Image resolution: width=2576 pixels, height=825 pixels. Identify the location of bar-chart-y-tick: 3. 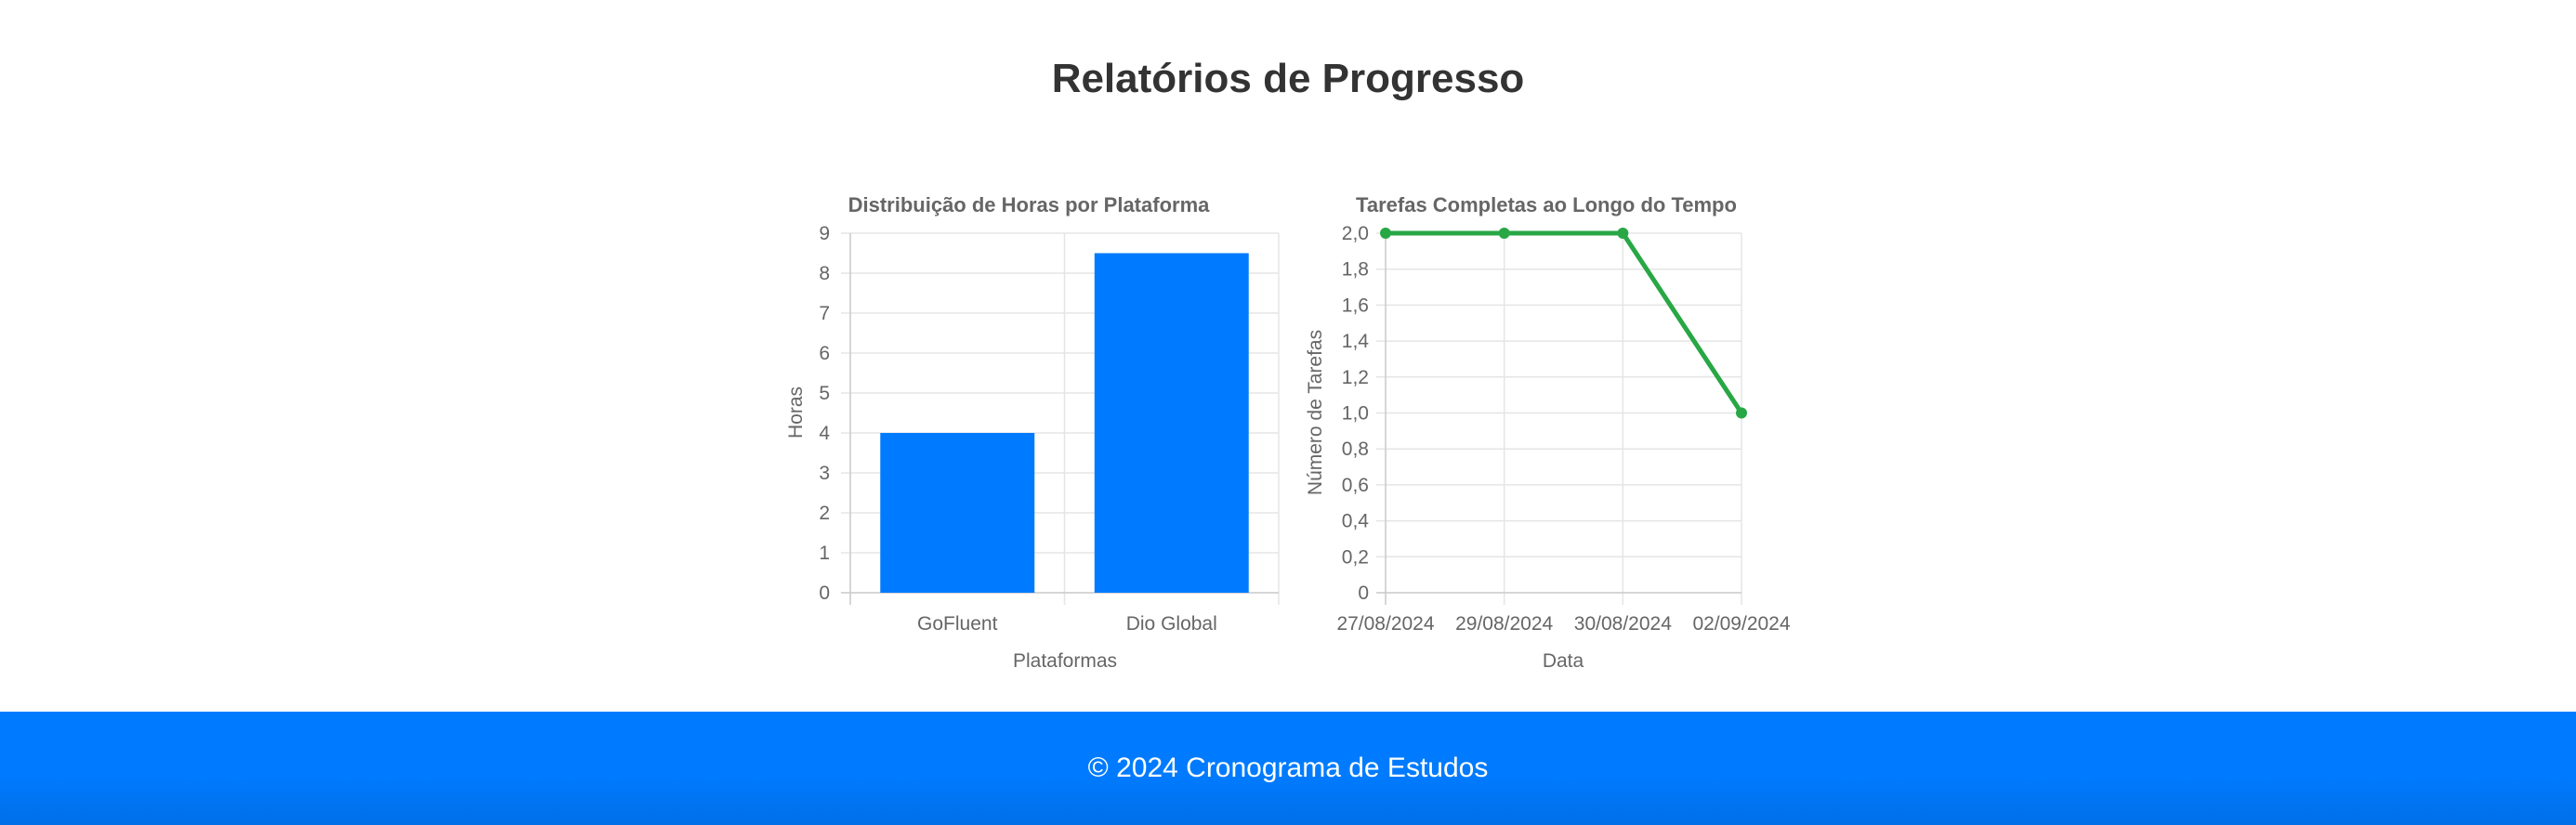
(824, 473).